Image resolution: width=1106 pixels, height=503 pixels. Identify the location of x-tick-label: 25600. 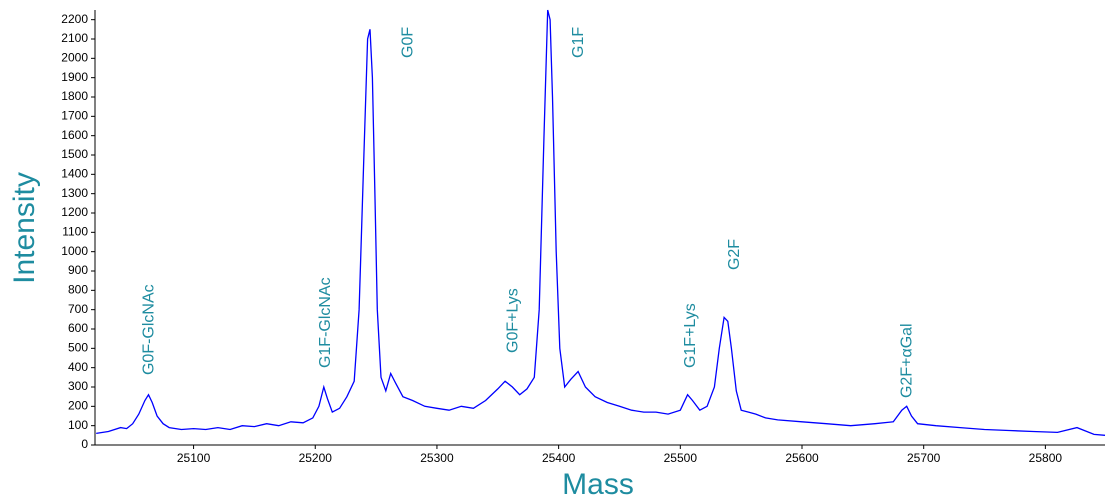
(802, 458).